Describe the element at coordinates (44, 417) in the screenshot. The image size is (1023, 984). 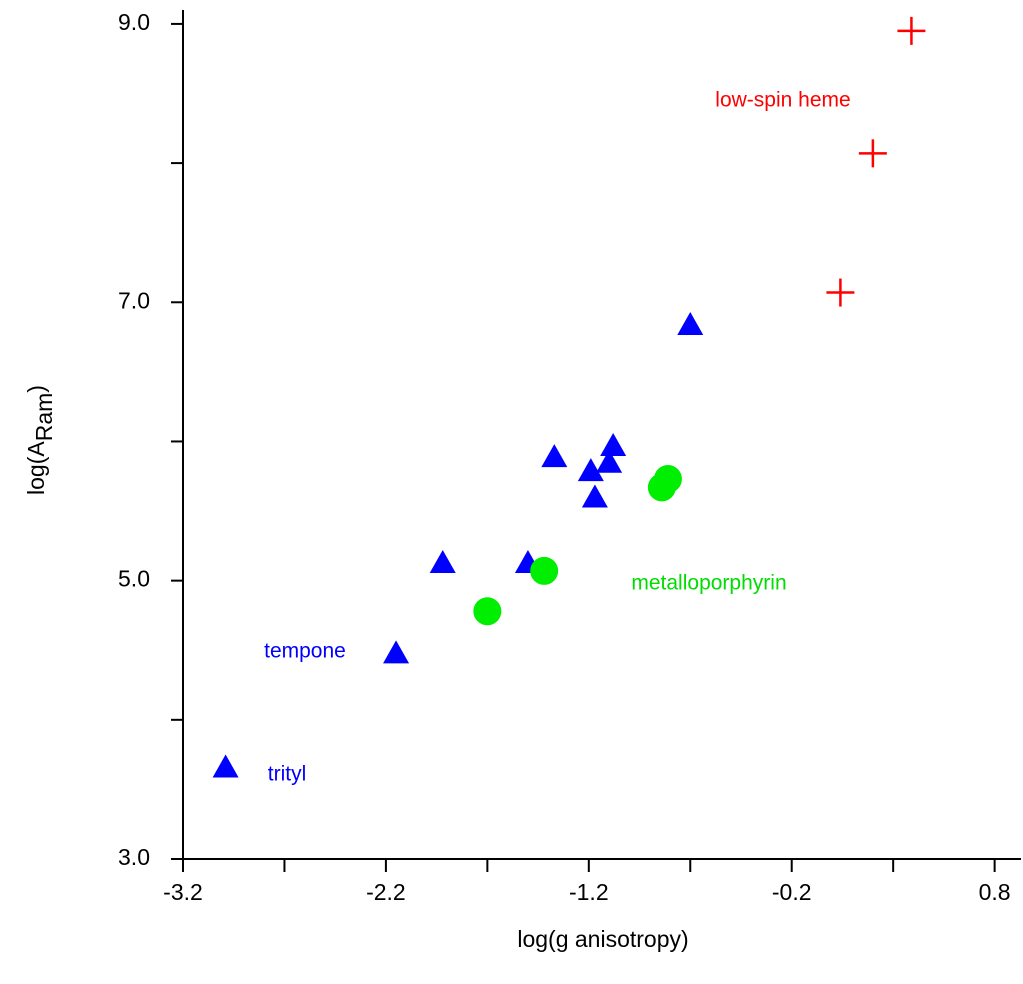
I see `y-label-sub: Ram` at that location.